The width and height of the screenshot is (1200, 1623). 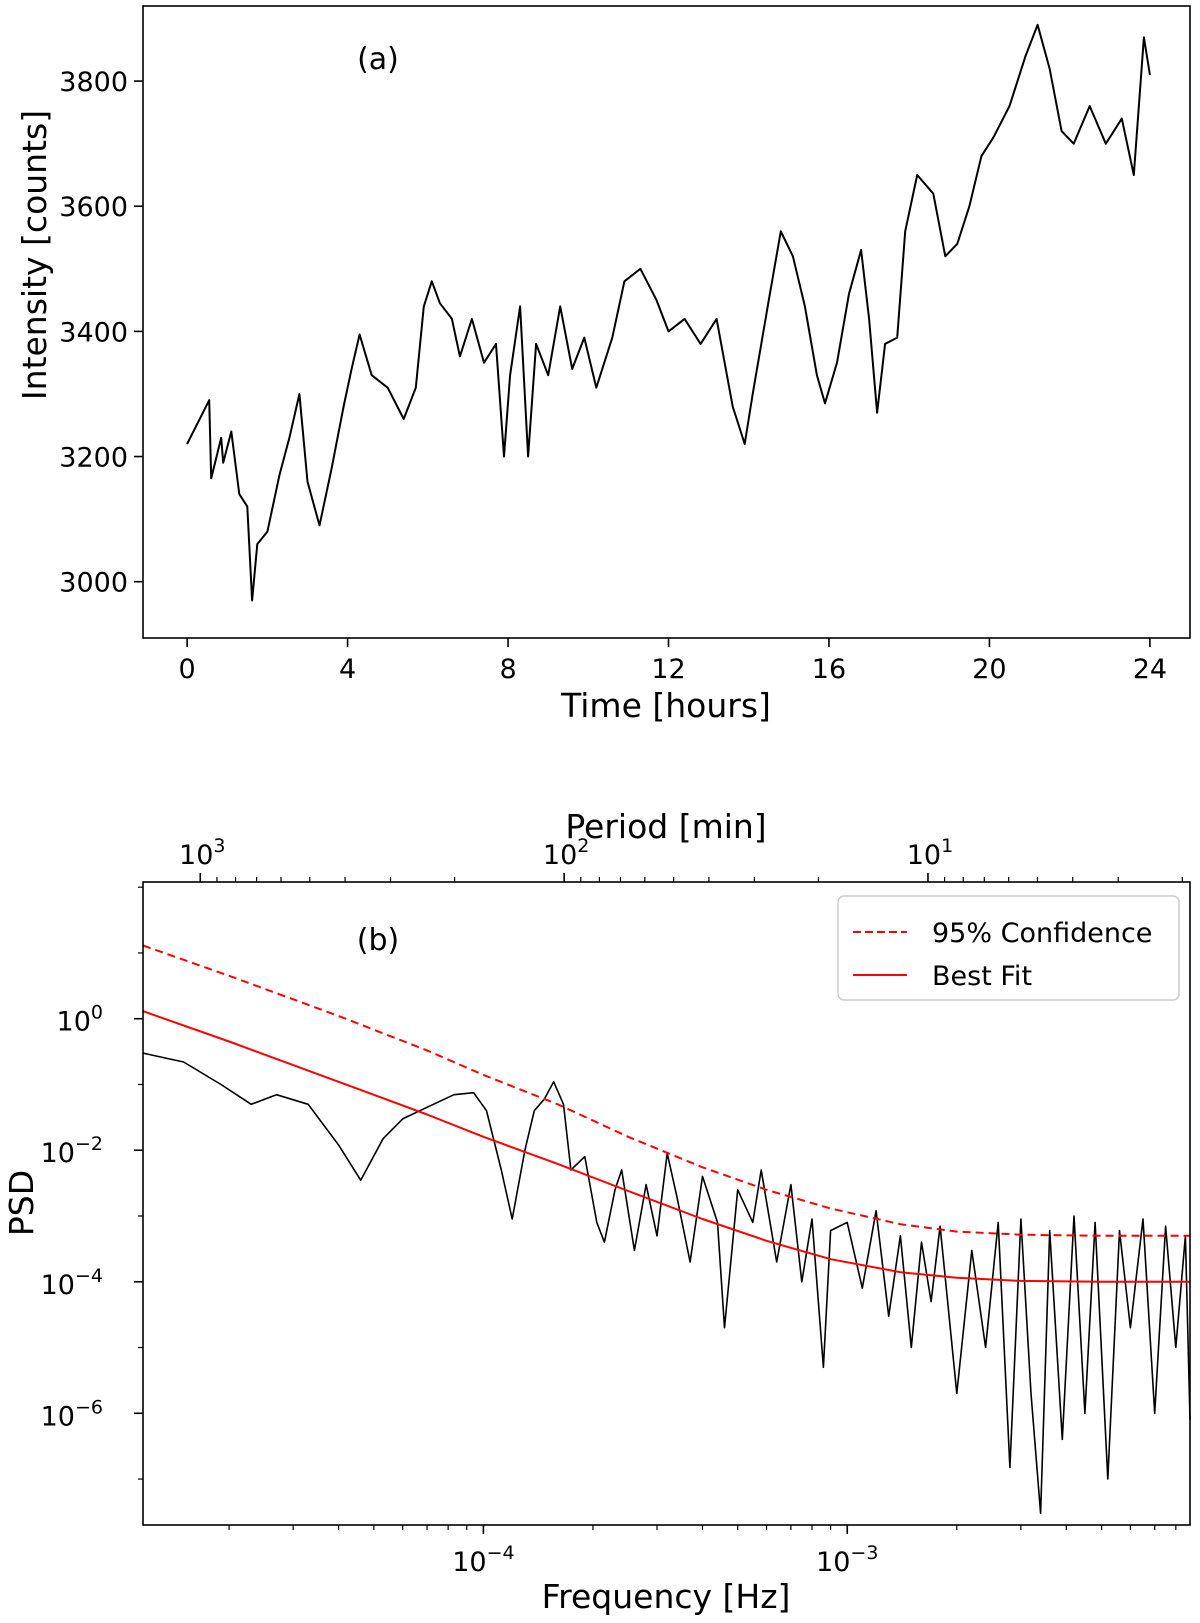 I want to click on b-y-tick-label: 10⁰, so click(x=80, y=1020).